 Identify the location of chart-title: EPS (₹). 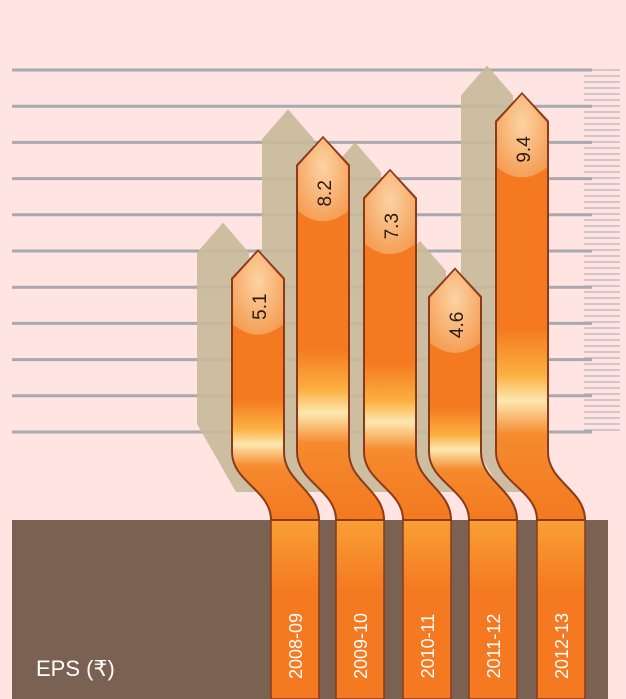
(75, 668).